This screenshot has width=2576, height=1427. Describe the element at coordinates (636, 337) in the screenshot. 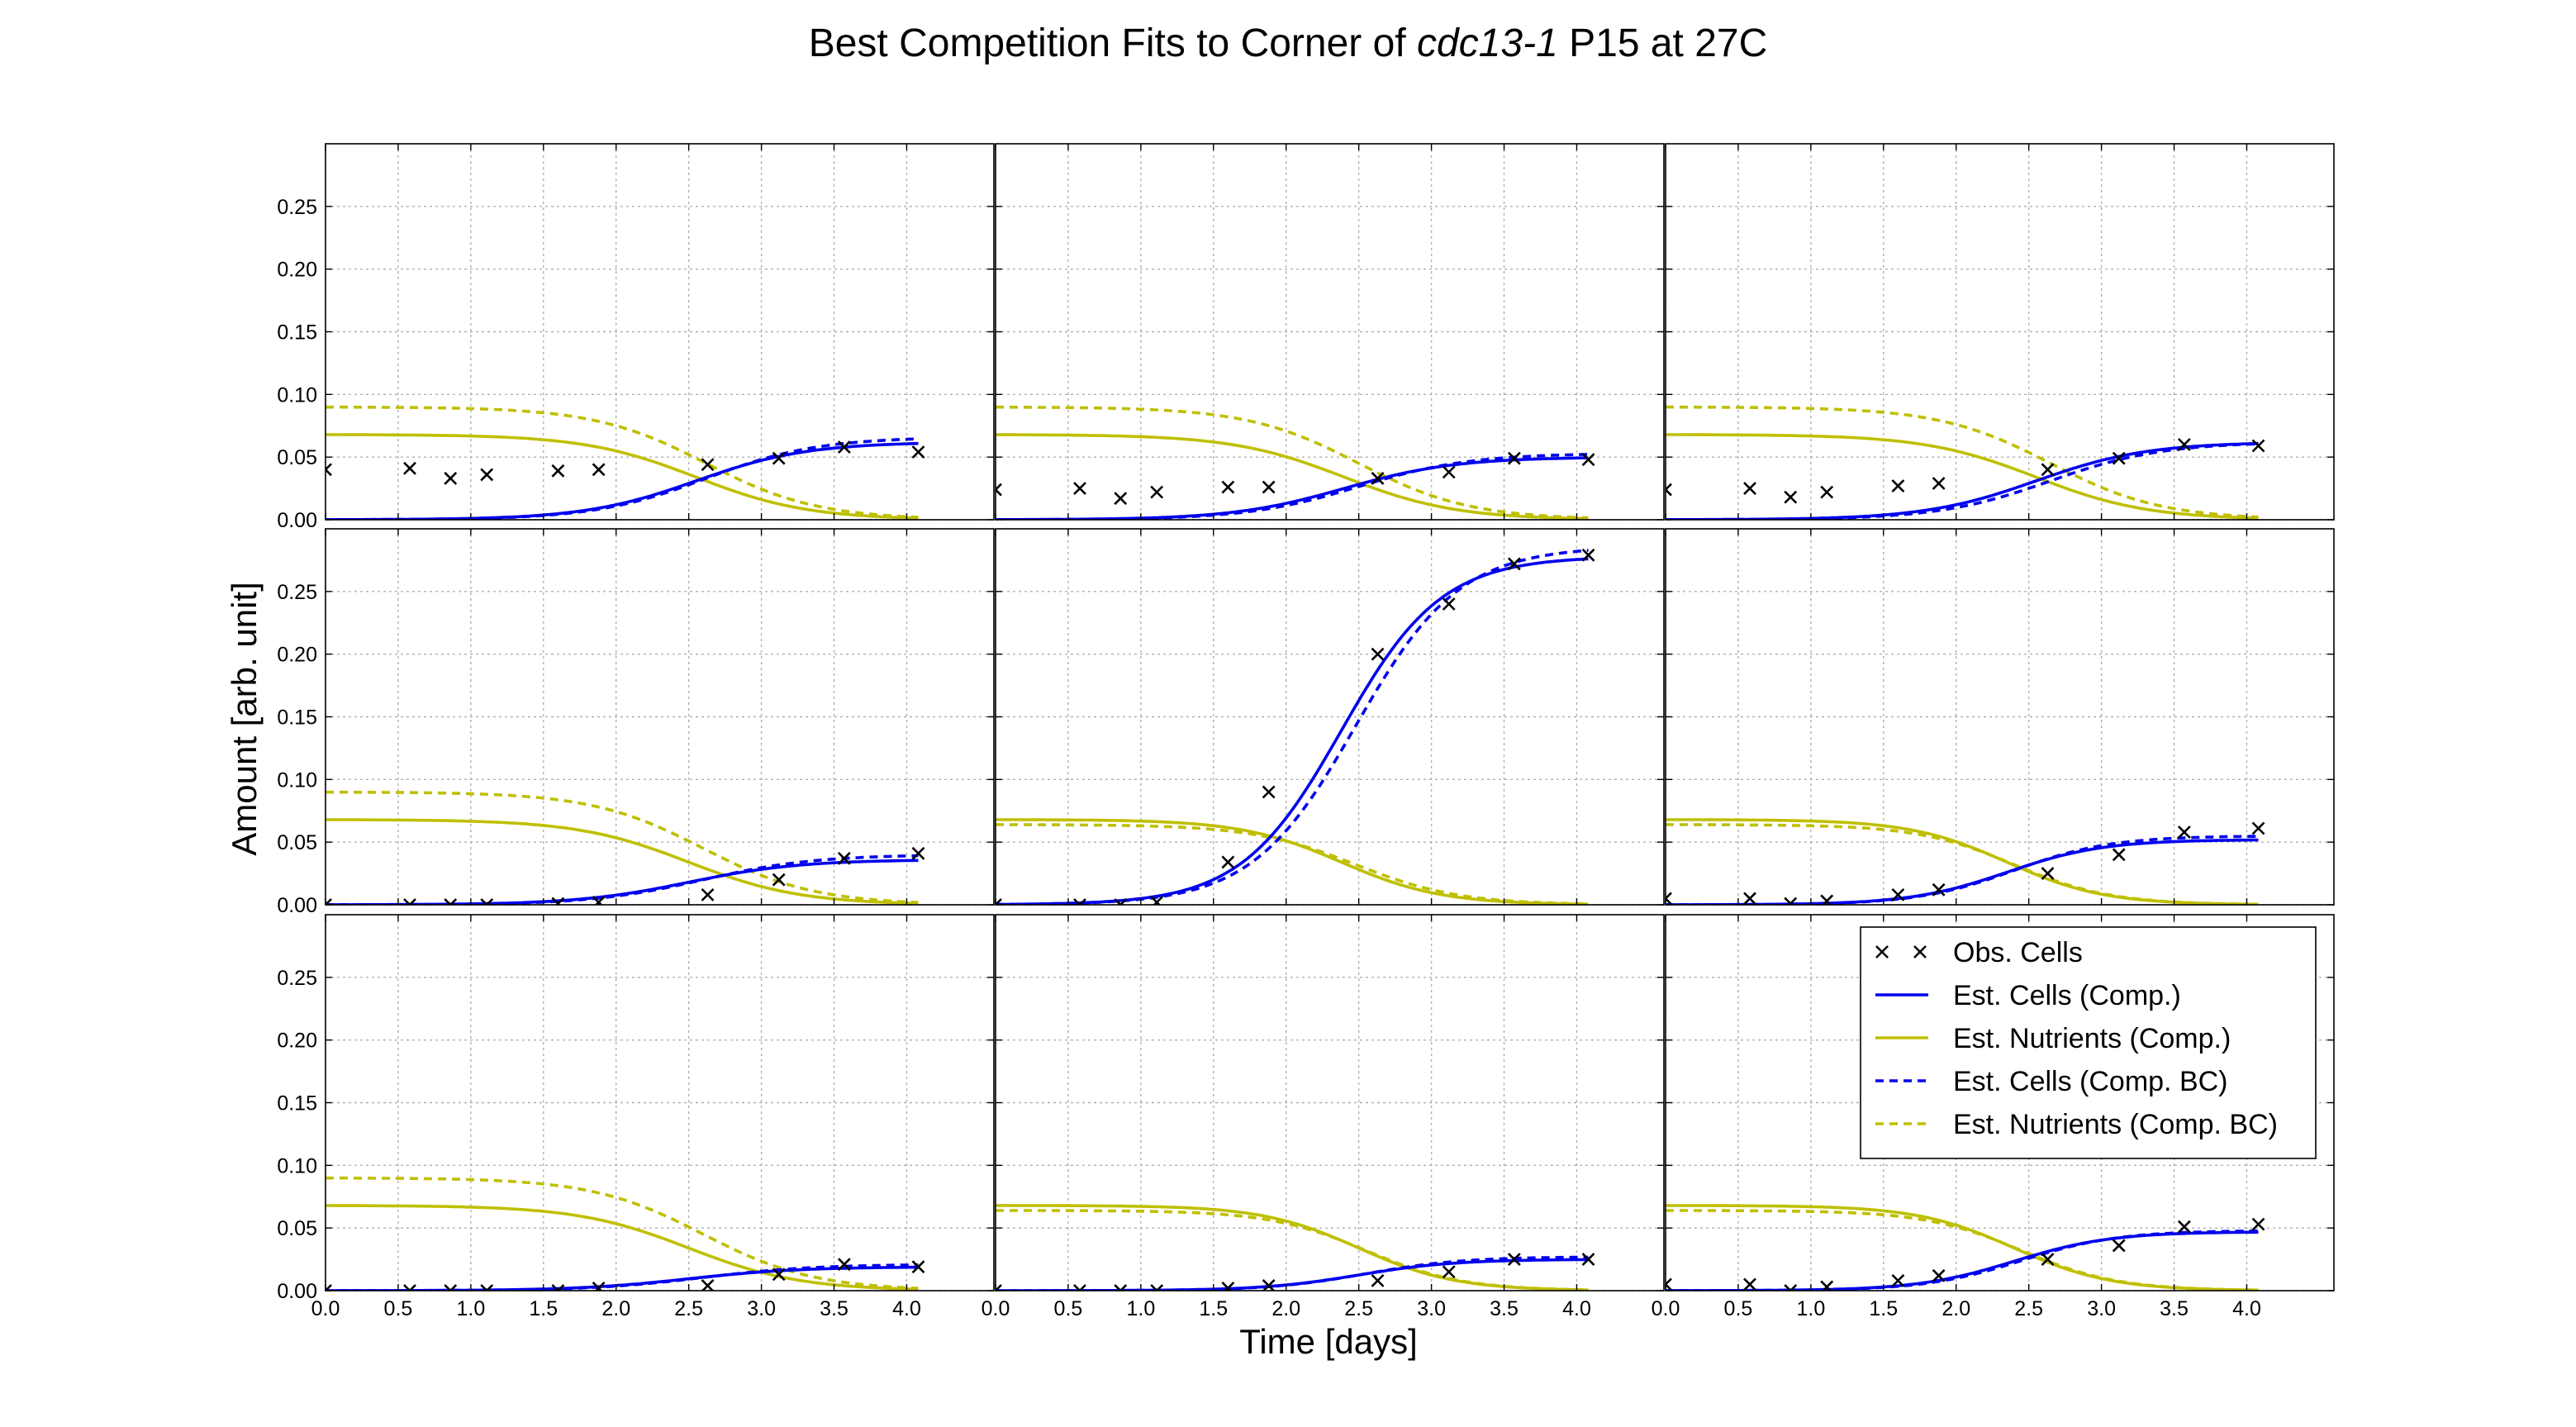

I see `panel-1: 0.00 0.05 0.10 0.15 0.20 0.25` at that location.